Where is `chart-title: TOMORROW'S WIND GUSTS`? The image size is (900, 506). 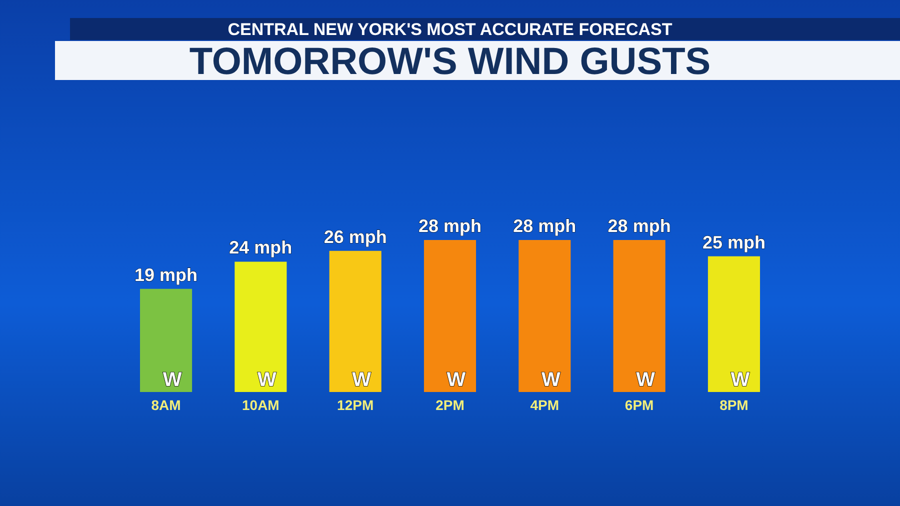 chart-title: TOMORROW'S WIND GUSTS is located at coordinates (450, 62).